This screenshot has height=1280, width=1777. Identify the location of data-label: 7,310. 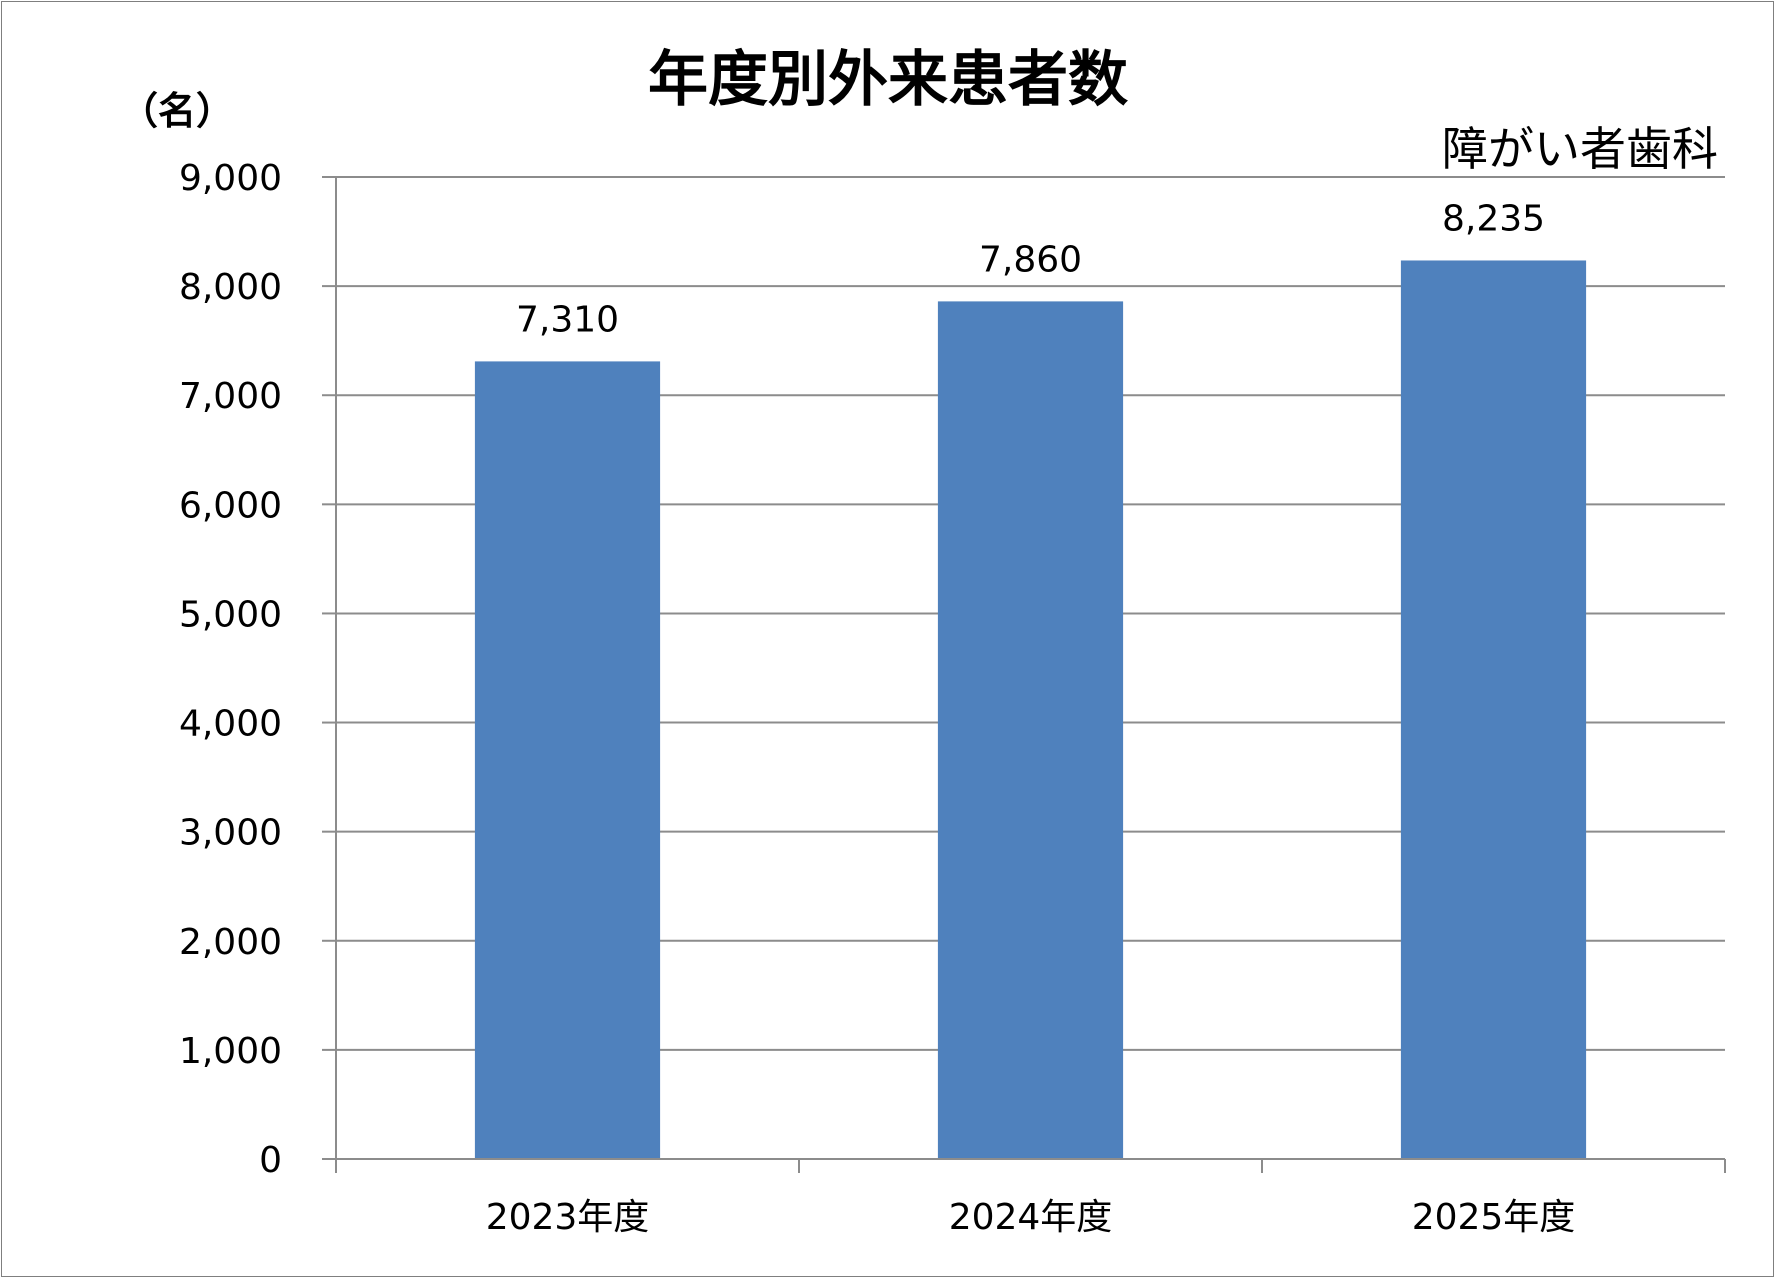
(567, 319).